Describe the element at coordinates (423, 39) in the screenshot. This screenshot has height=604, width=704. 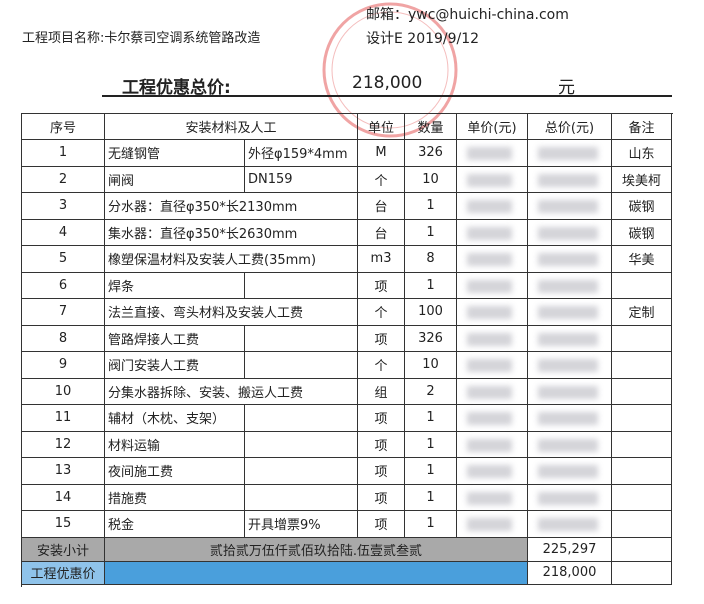
I see `design-date: 设计E 2019/9/12` at that location.